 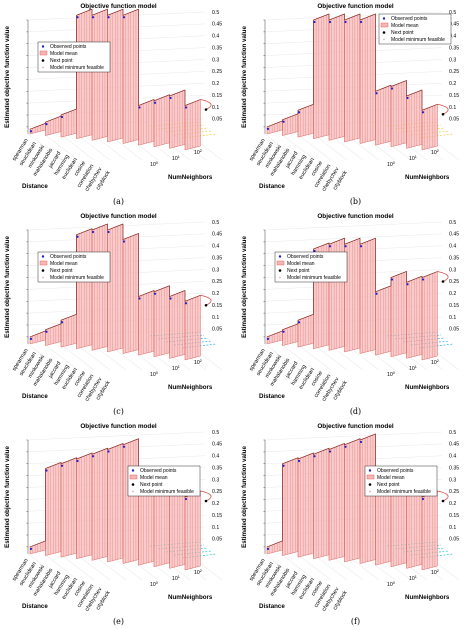 I want to click on z-axis-label: Estimated objective function value, so click(x=244, y=287).